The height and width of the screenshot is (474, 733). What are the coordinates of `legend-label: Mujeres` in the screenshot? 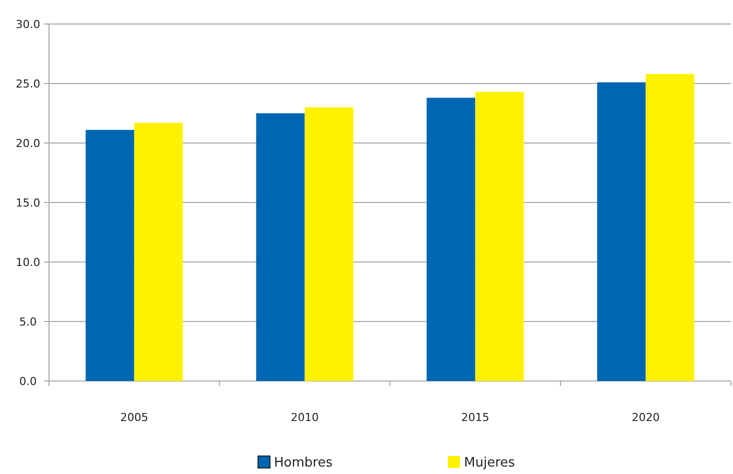 It's located at (490, 463).